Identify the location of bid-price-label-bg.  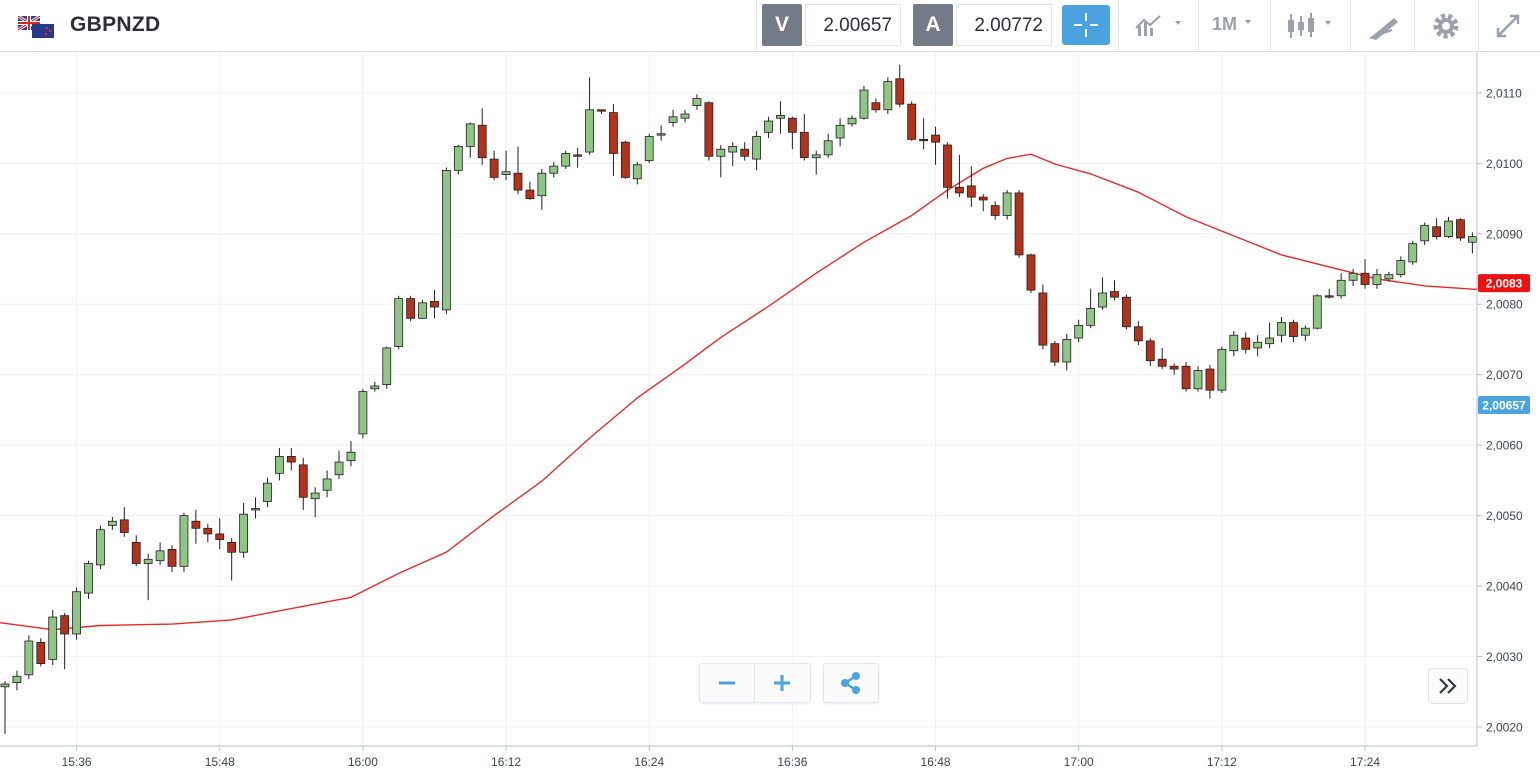
(1504, 404).